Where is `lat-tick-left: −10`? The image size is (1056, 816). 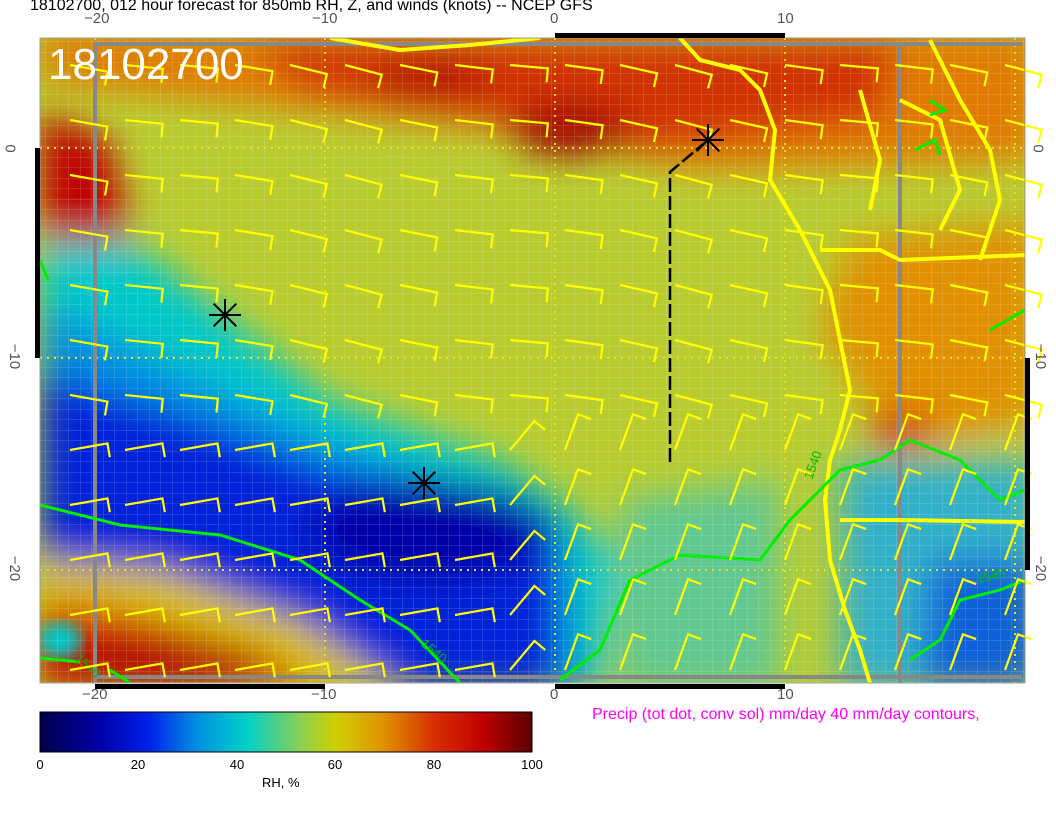 lat-tick-left: −10 is located at coordinates (15, 356).